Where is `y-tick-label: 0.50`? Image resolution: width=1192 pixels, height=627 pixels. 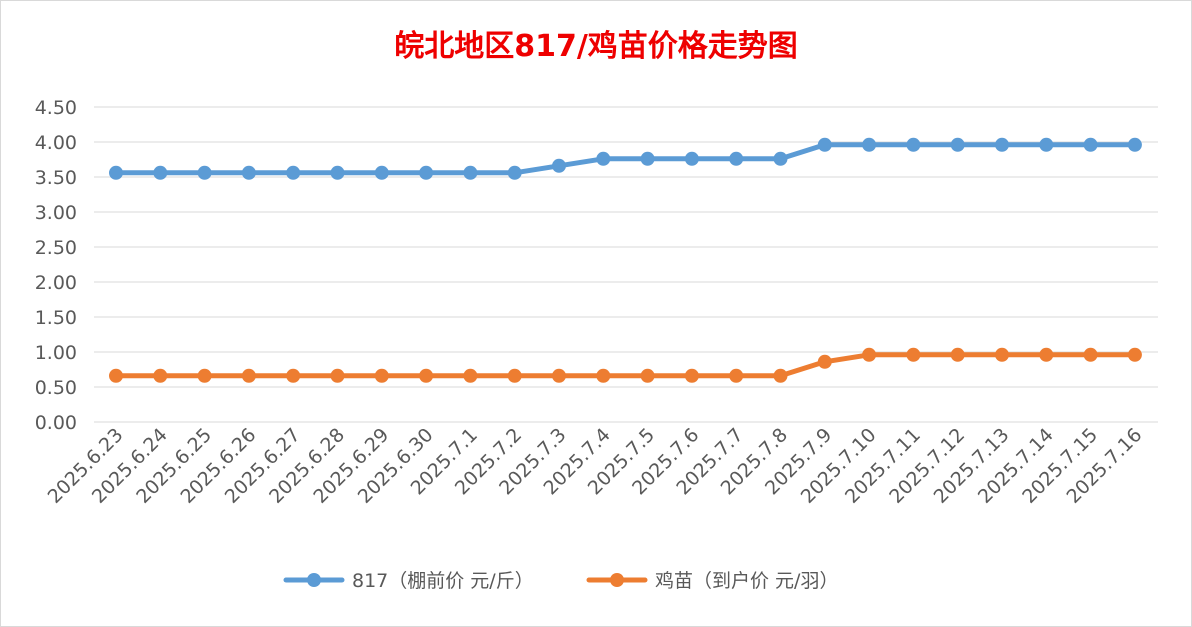
y-tick-label: 0.50 is located at coordinates (56, 388).